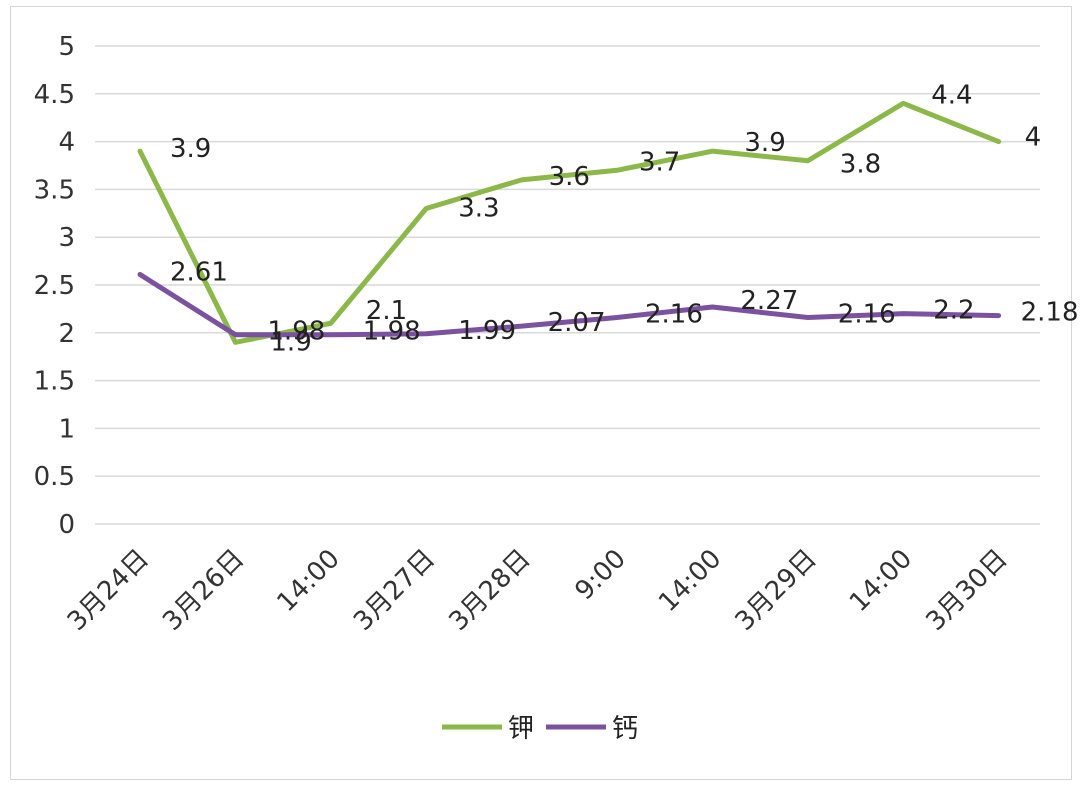 This screenshot has height=791, width=1080. I want to click on y-axis: 0 0.5 1 1.5 2 2.5 3 3.5 4 4.5 5, so click(54, 286).